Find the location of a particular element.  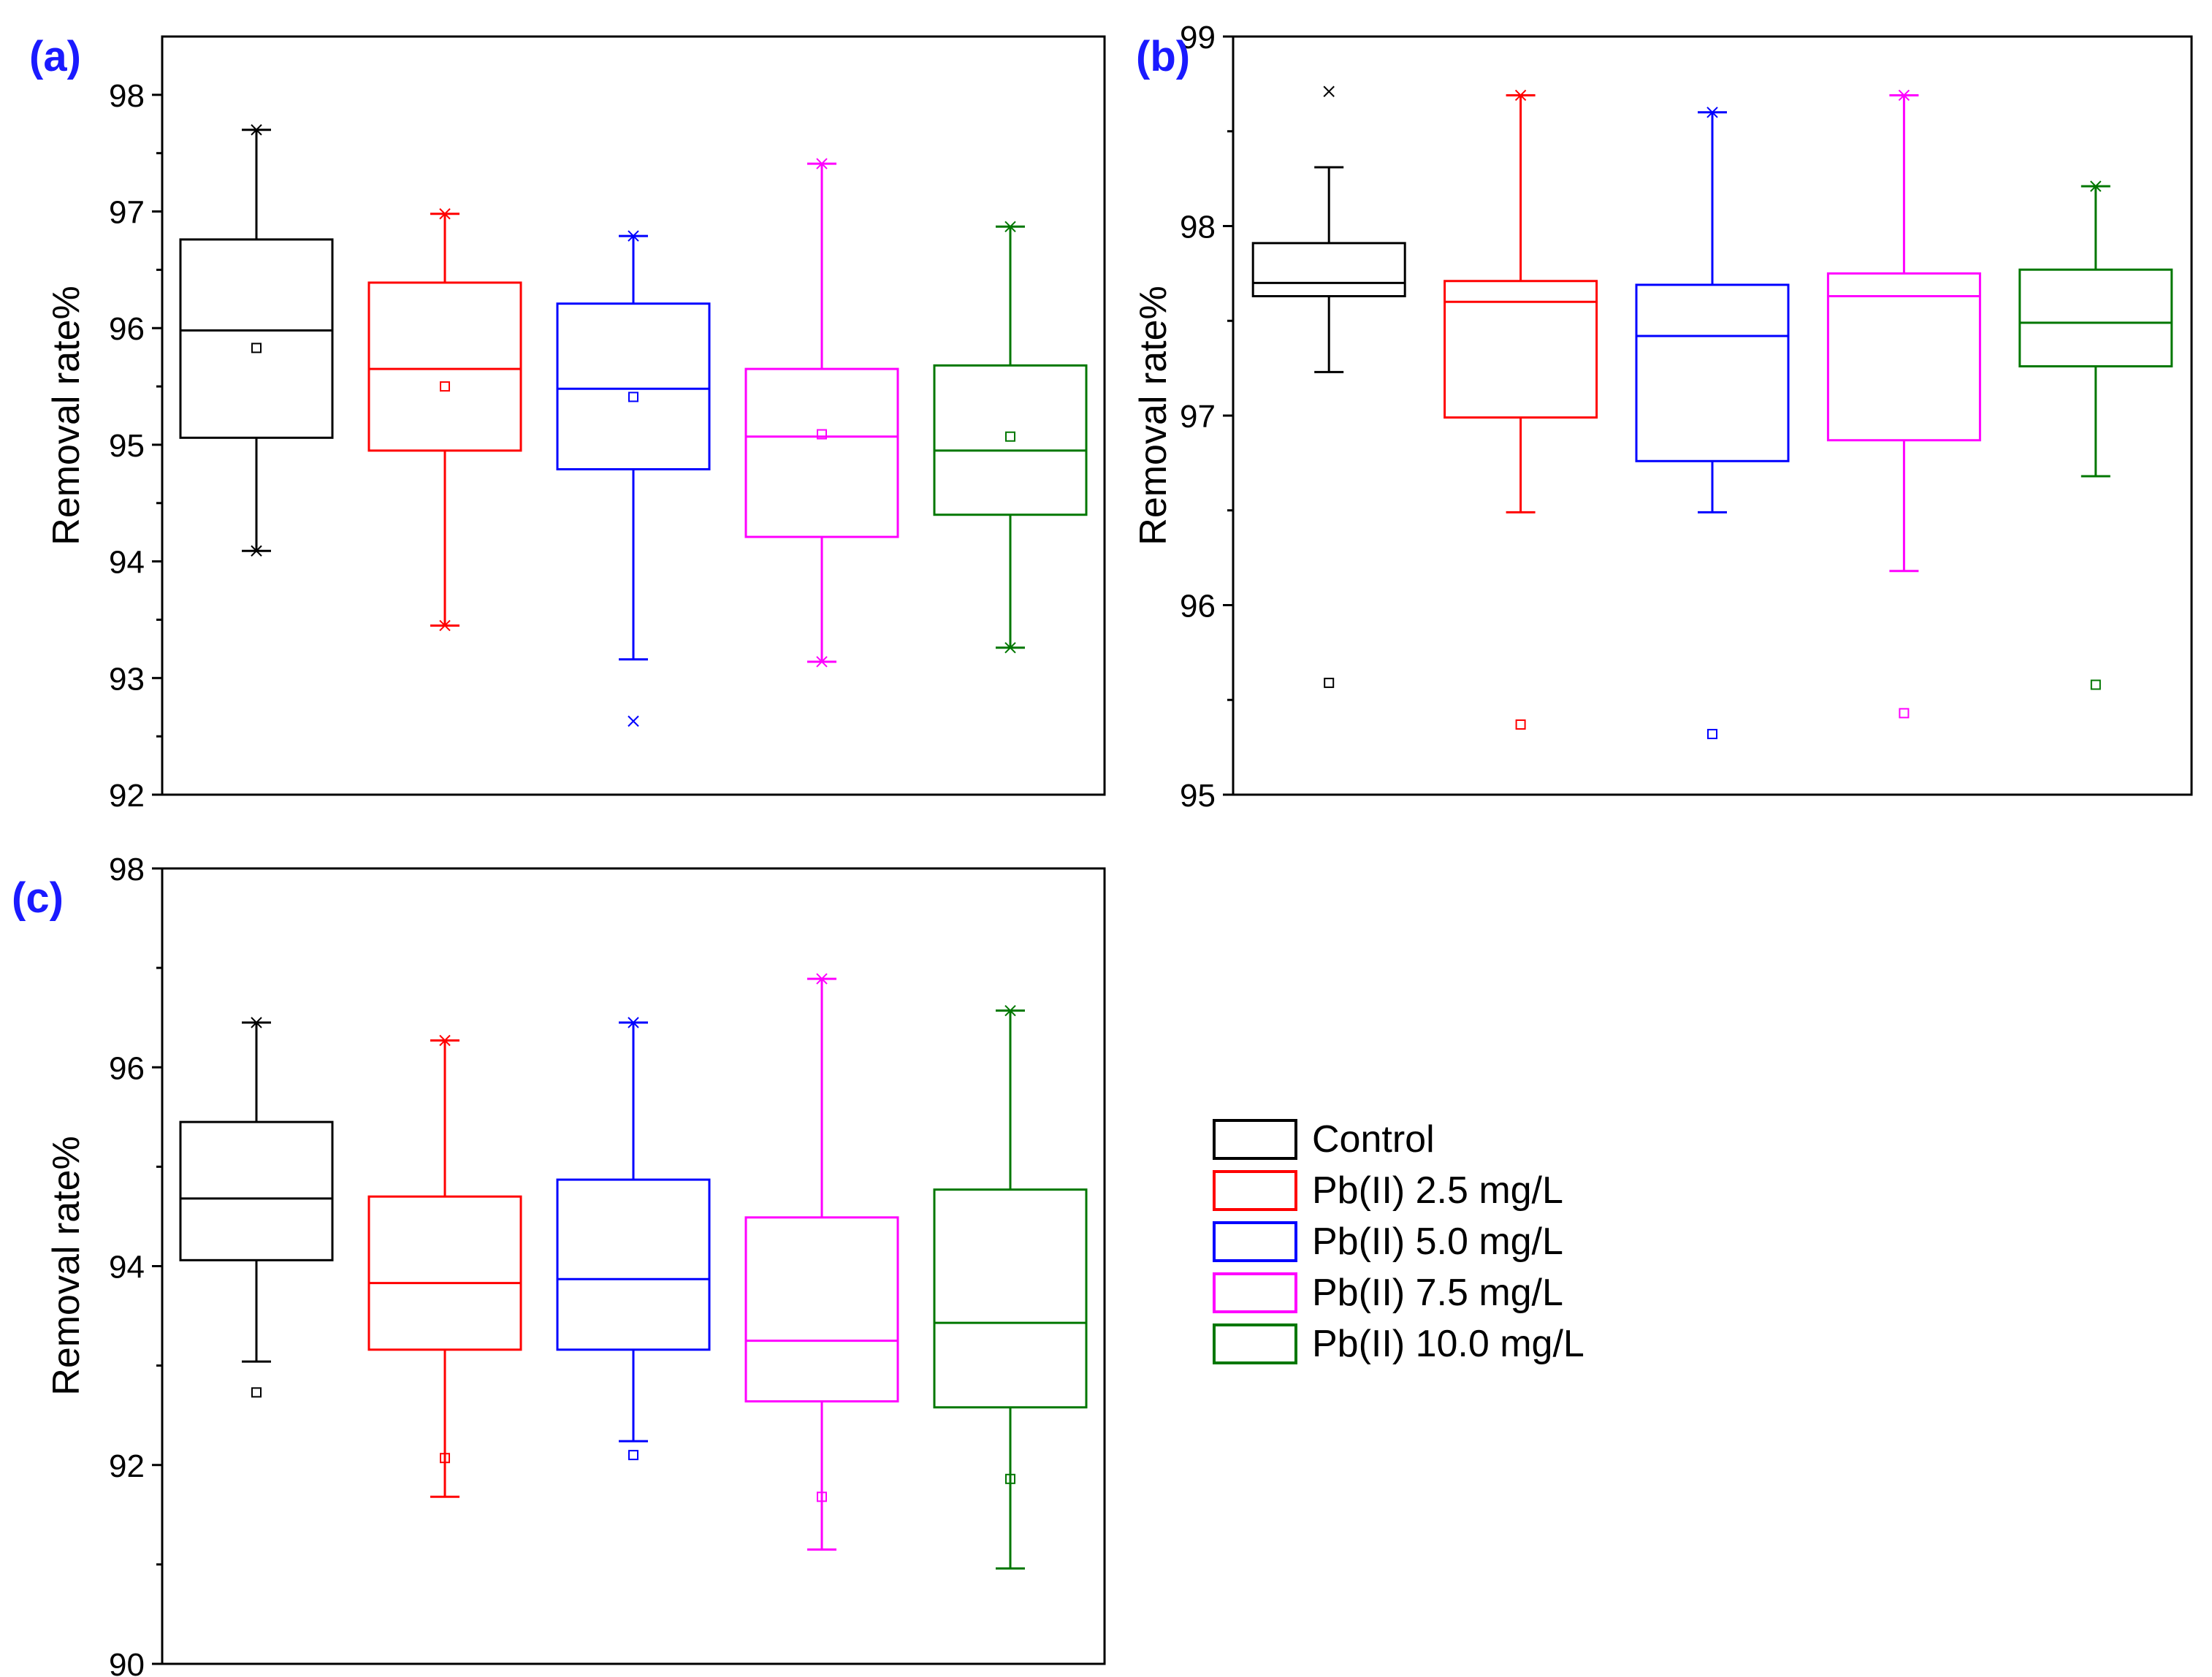

panel-c-box-3-iqr is located at coordinates (633, 1264).